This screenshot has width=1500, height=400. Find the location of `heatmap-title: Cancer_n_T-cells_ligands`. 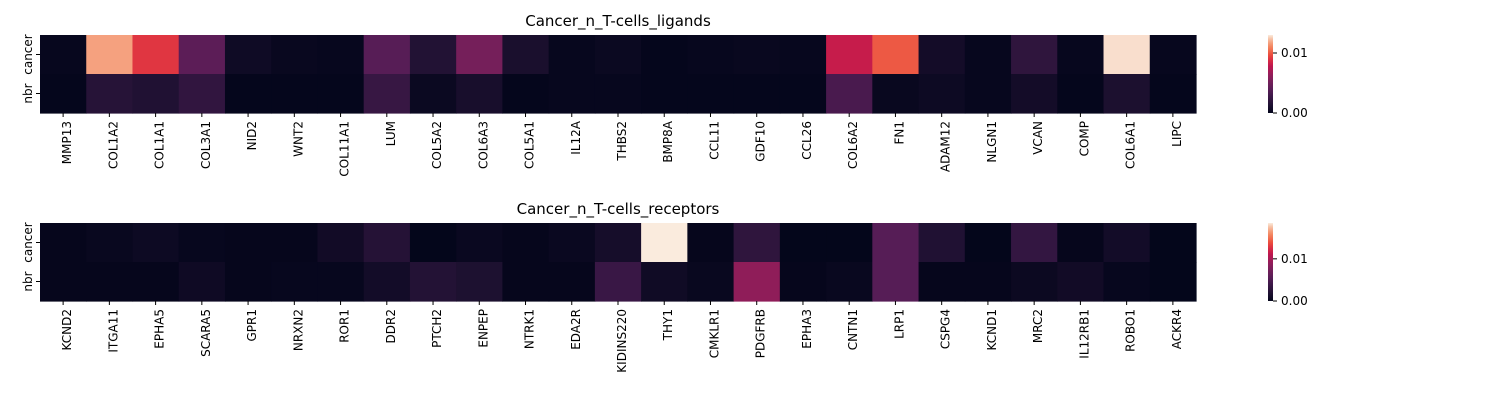

heatmap-title: Cancer_n_T-cells_ligands is located at coordinates (618, 21).